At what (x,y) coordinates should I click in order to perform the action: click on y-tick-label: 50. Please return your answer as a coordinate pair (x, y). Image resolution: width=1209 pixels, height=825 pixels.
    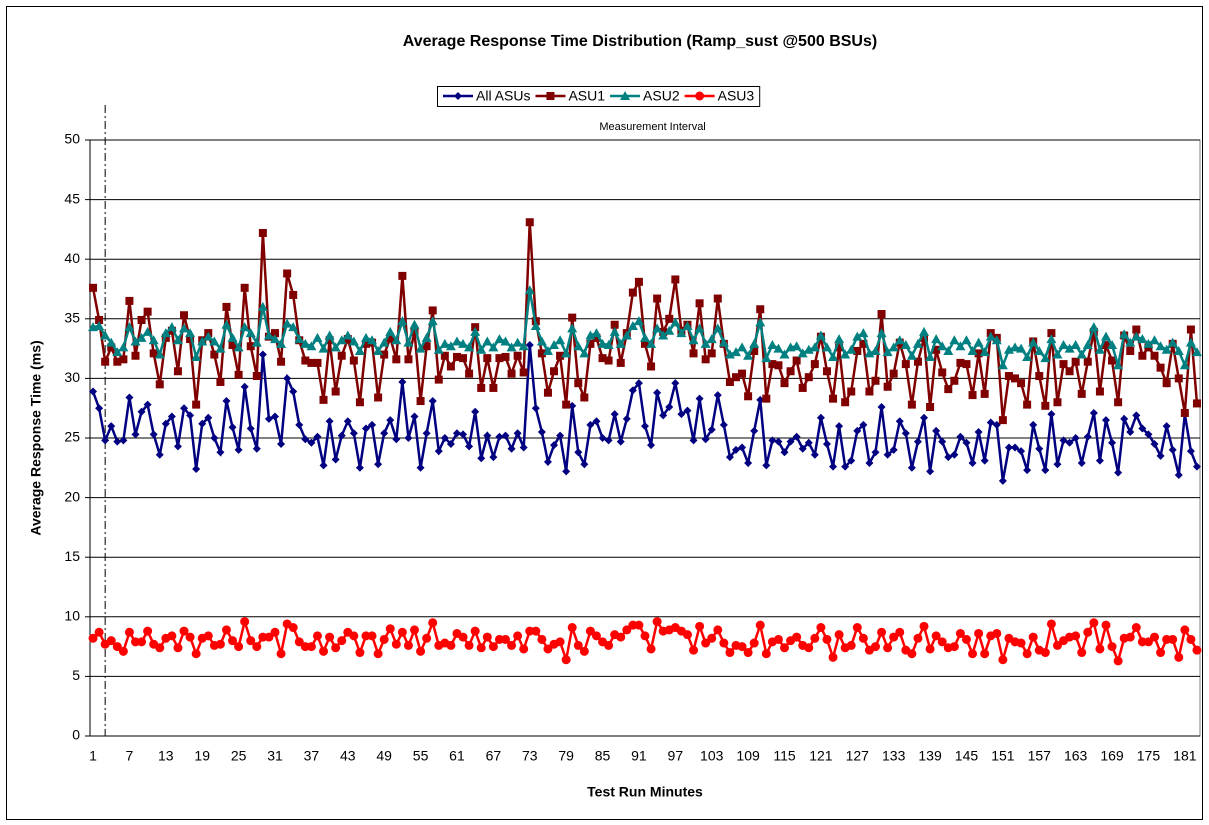
    Looking at the image, I should click on (72, 139).